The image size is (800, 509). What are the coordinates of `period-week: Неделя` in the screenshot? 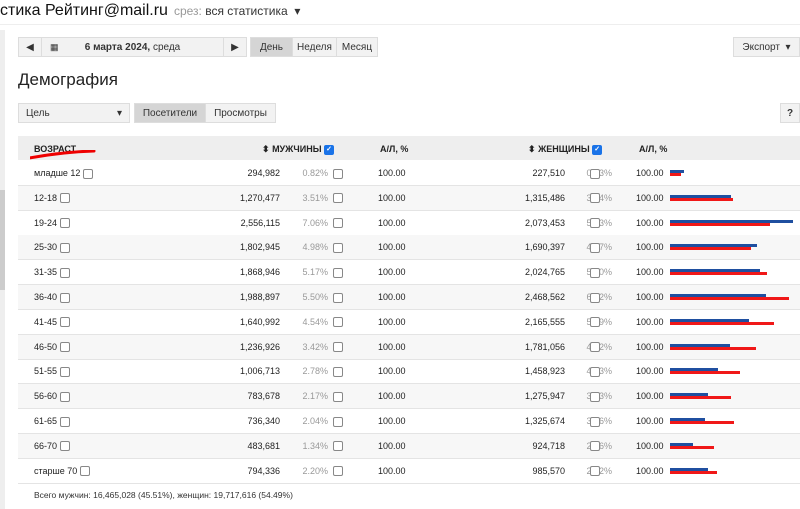 It's located at (314, 47).